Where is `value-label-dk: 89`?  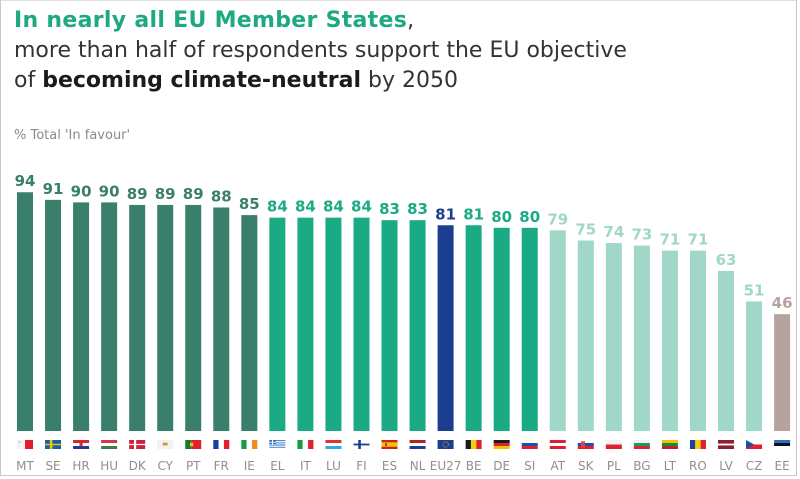
value-label-dk: 89 is located at coordinates (137, 194).